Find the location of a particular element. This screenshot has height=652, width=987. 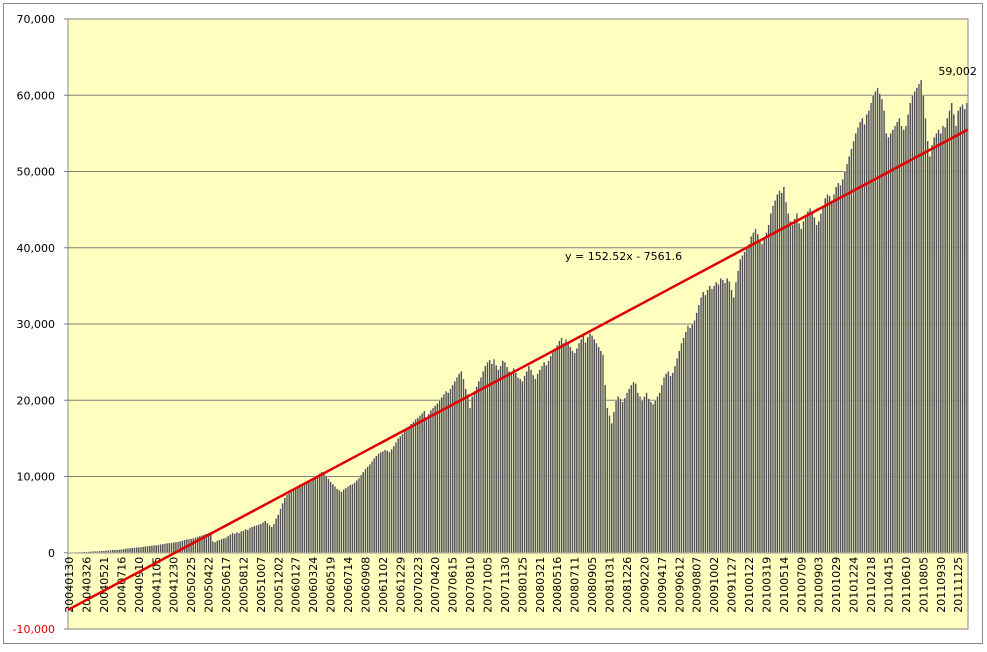

y-tick-label: 30,000 is located at coordinates (36, 324).